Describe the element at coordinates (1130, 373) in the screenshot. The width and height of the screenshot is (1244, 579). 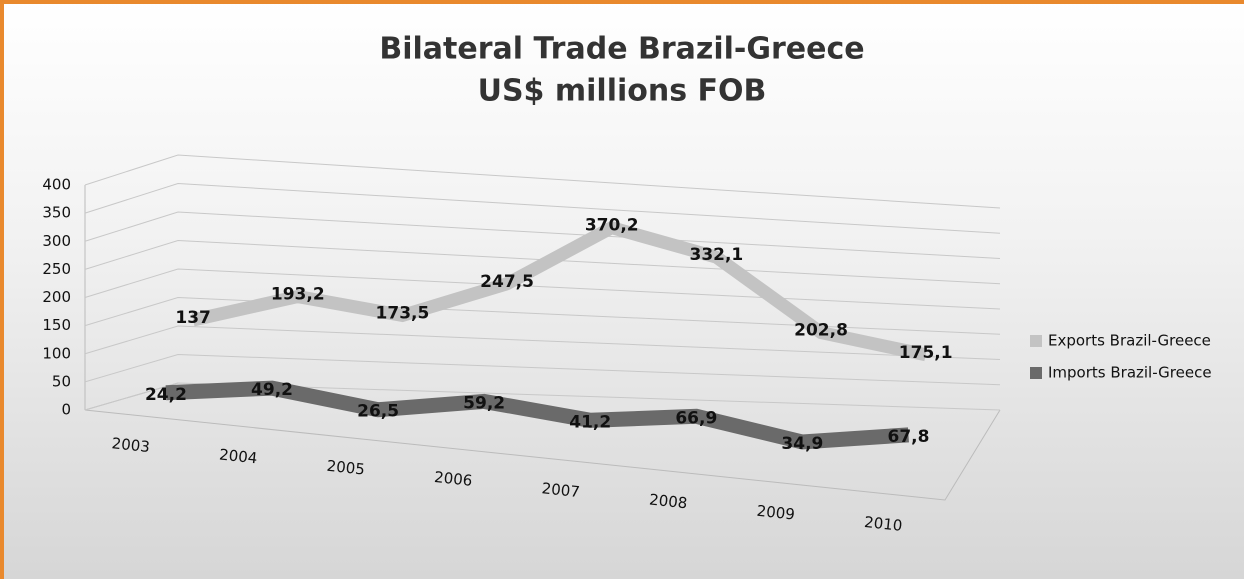
I see `legend-label: Imports Brazil-Greece` at that location.